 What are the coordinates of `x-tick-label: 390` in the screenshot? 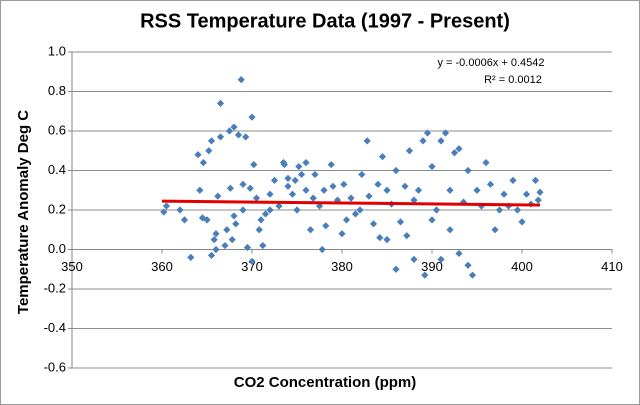 It's located at (432, 266).